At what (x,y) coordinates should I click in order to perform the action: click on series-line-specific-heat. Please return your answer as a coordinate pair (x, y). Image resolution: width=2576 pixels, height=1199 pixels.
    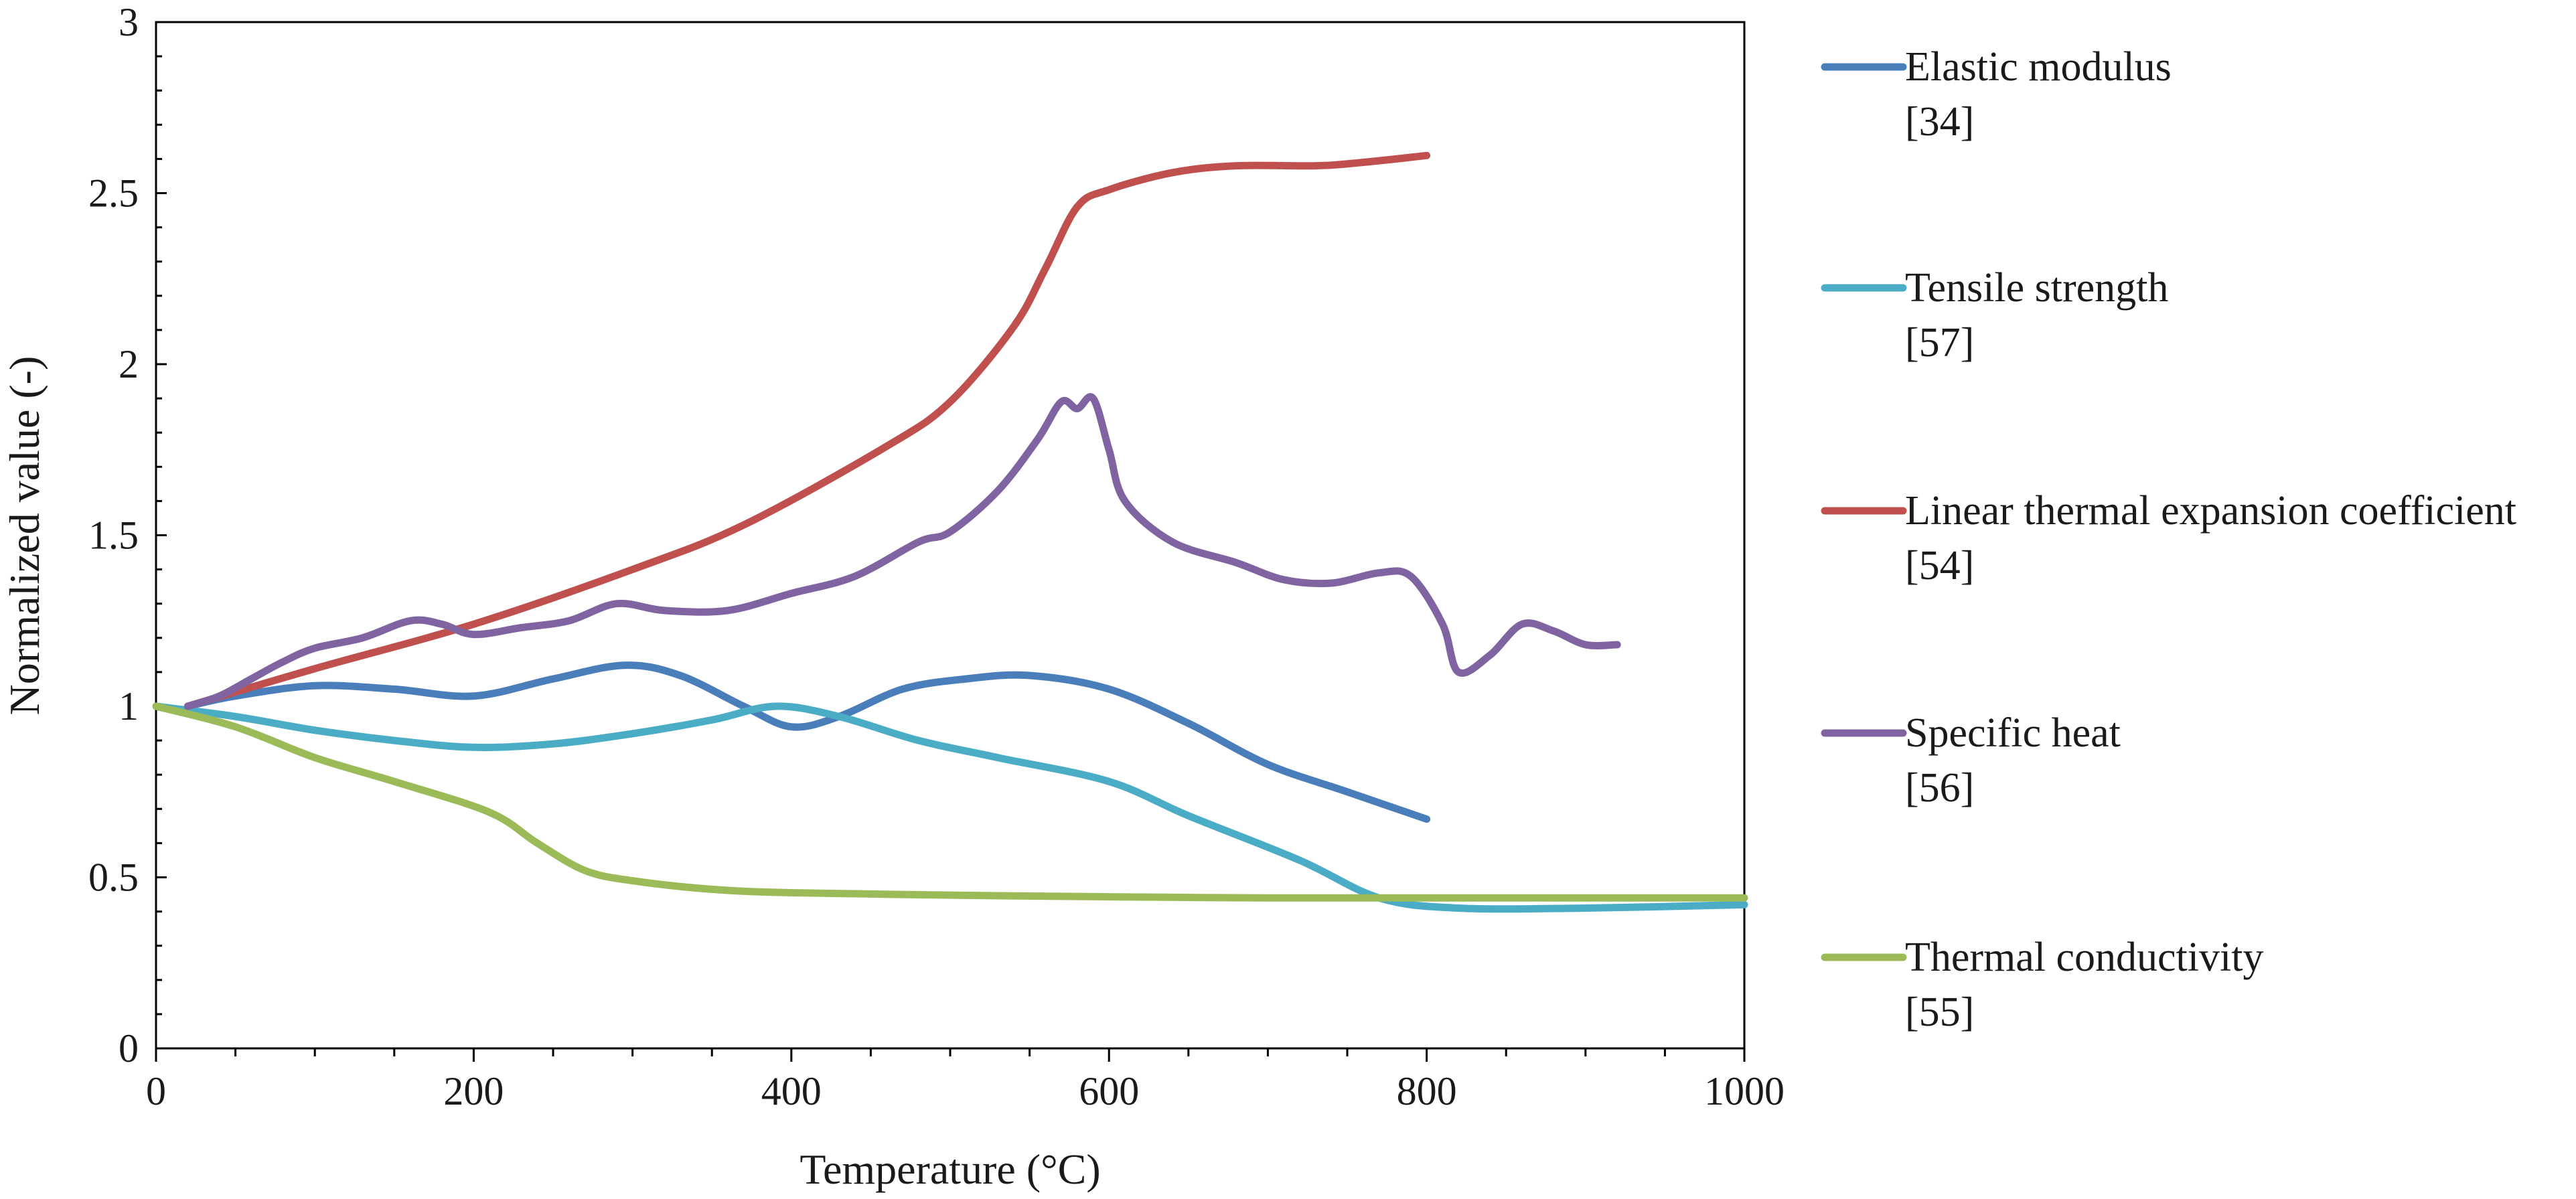
    Looking at the image, I should click on (902, 551).